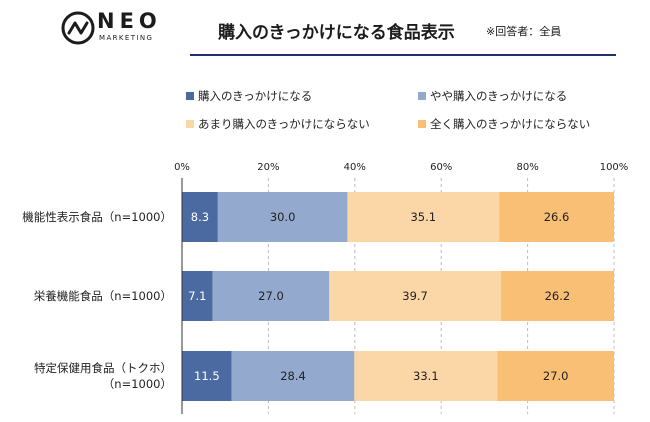  I want to click on legend-label: やや購入のきっかけになる, so click(498, 96).